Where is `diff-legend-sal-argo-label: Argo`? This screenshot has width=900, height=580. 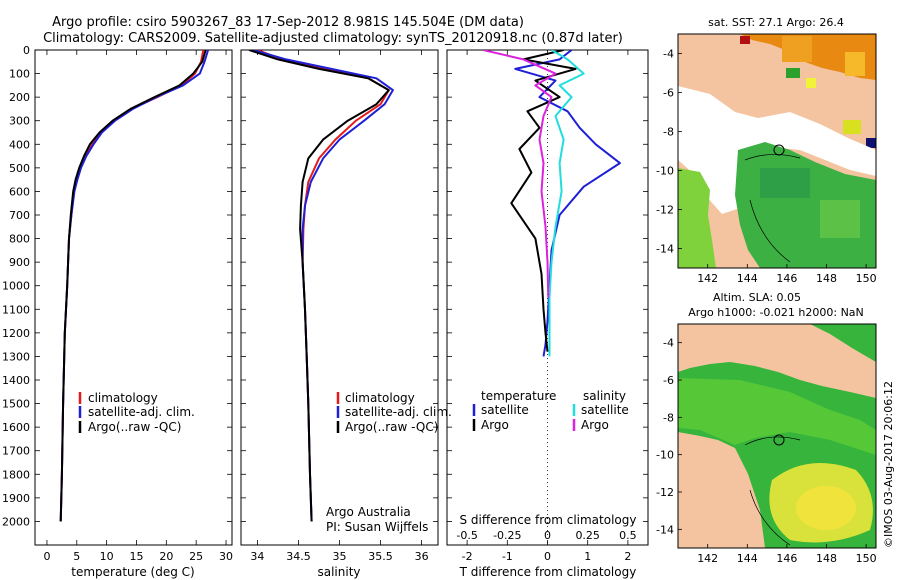
diff-legend-sal-argo-label: Argo is located at coordinates (595, 425).